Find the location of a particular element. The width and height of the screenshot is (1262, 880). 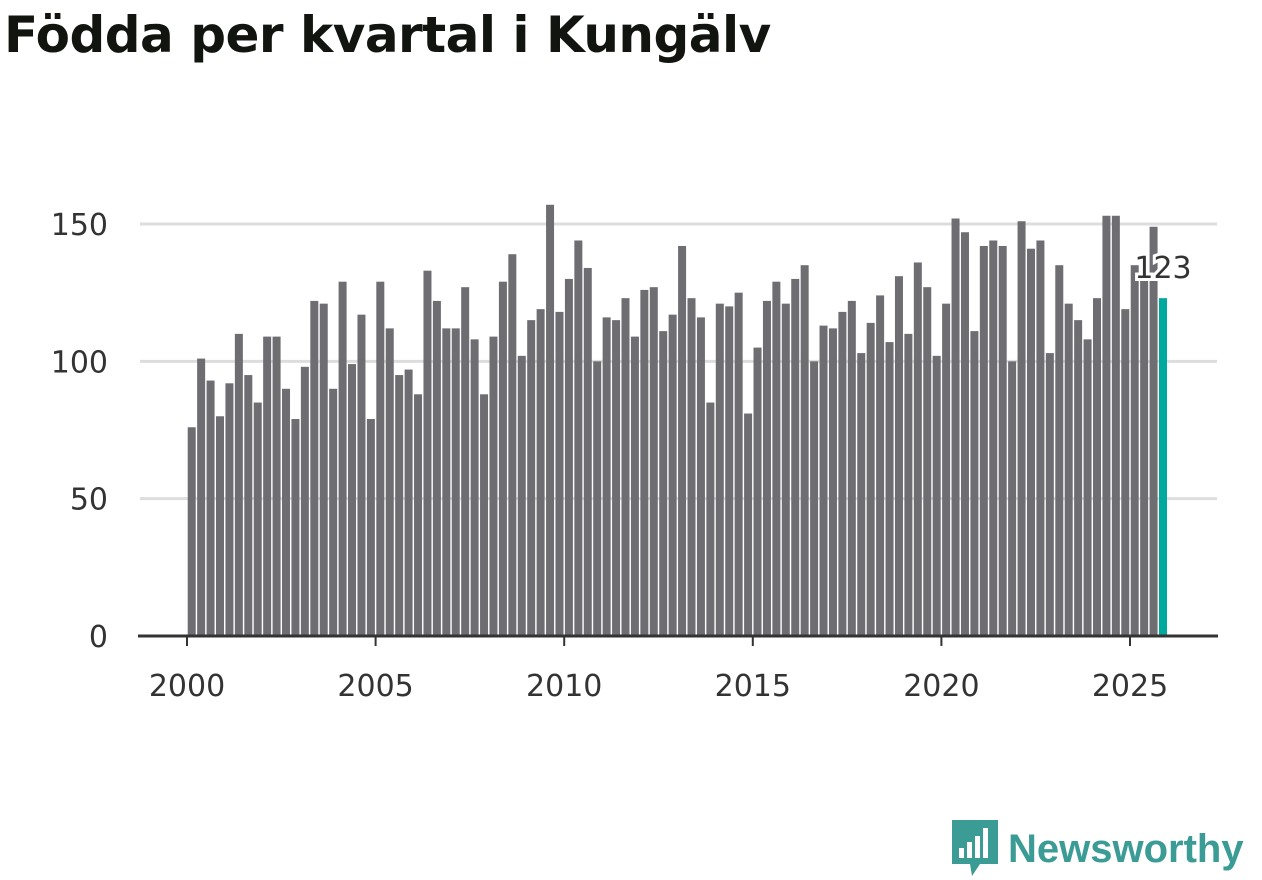

highlight-value-label: 123 is located at coordinates (1162, 268).